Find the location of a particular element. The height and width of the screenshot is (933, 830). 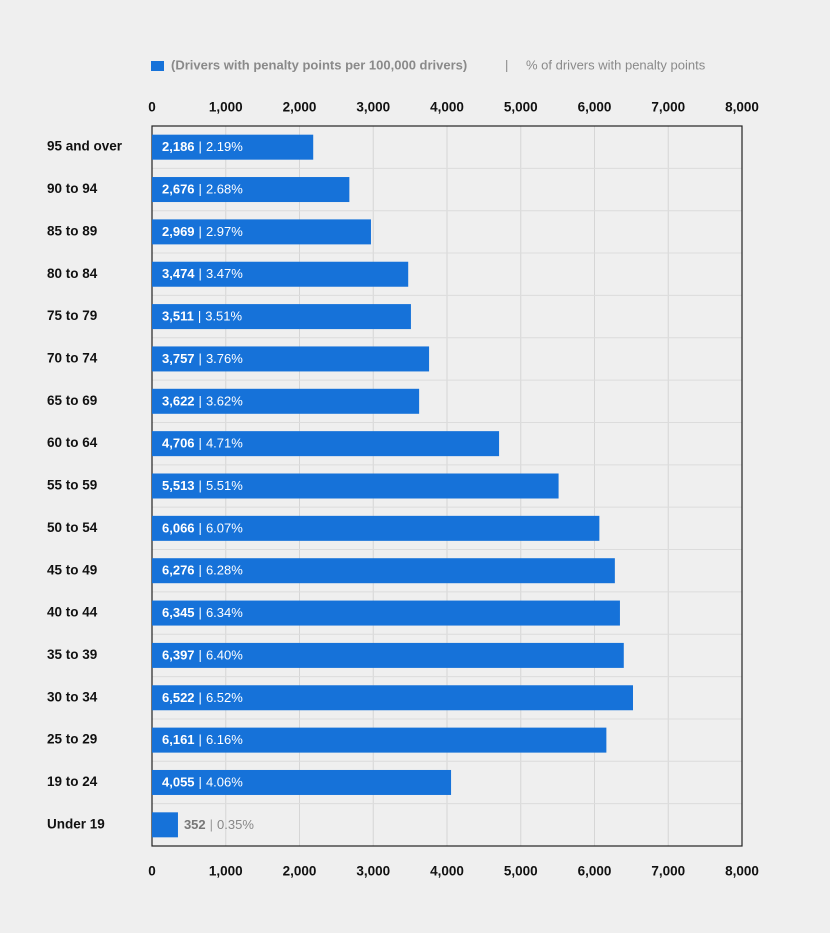

data-label: 2,969 | 2.97% is located at coordinates (202, 231).